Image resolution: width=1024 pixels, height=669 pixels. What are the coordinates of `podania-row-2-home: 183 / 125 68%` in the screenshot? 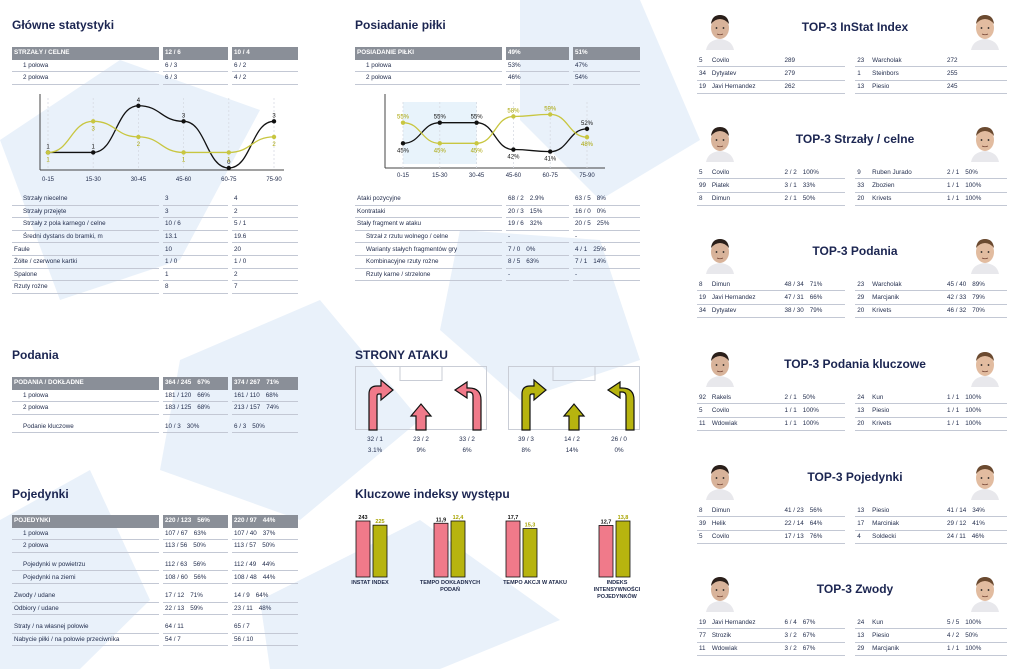 It's located at (195, 408).